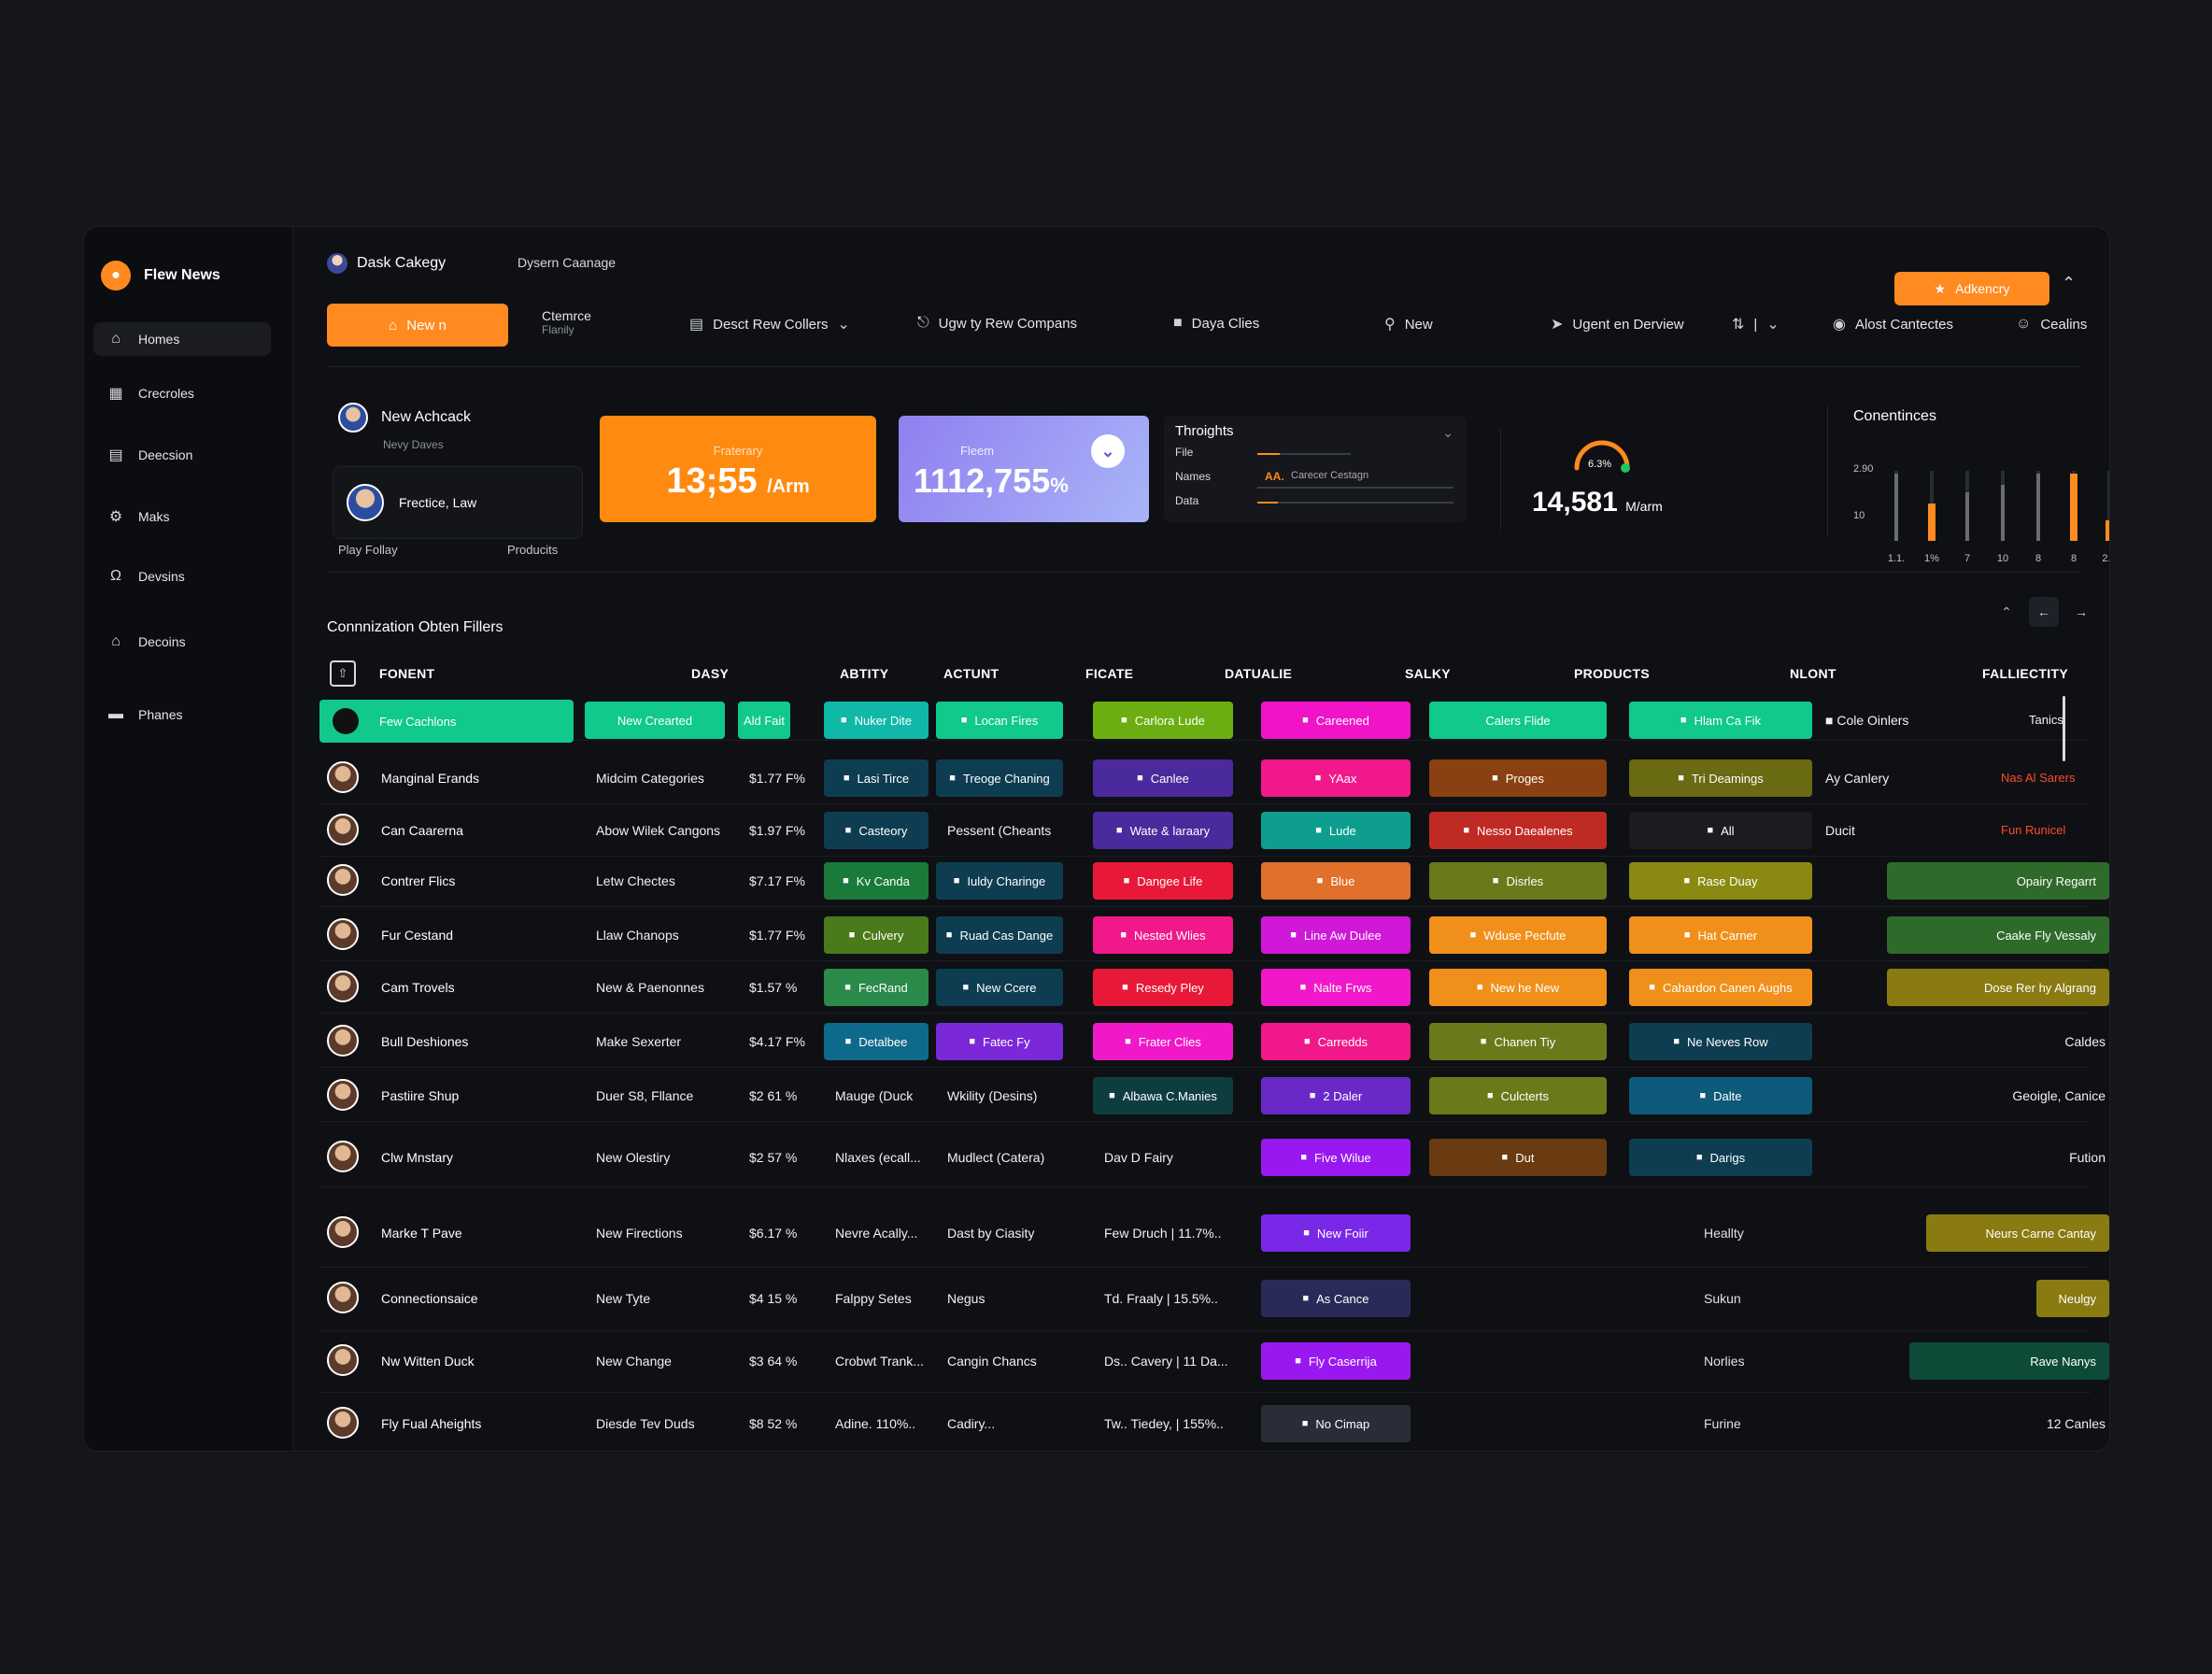 The width and height of the screenshot is (2212, 1674). I want to click on sidebar-item-maks: ⚙ Maks, so click(182, 516).